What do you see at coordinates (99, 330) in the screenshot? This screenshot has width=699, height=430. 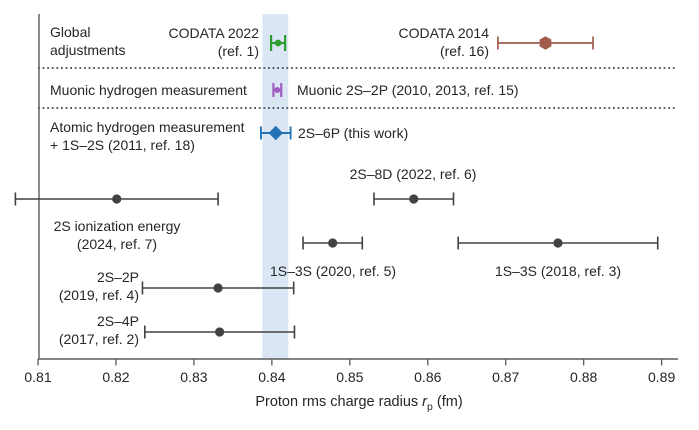 I see `annotation-2s-4p-2017-label: 2S–4P (2017, ref. 2)` at bounding box center [99, 330].